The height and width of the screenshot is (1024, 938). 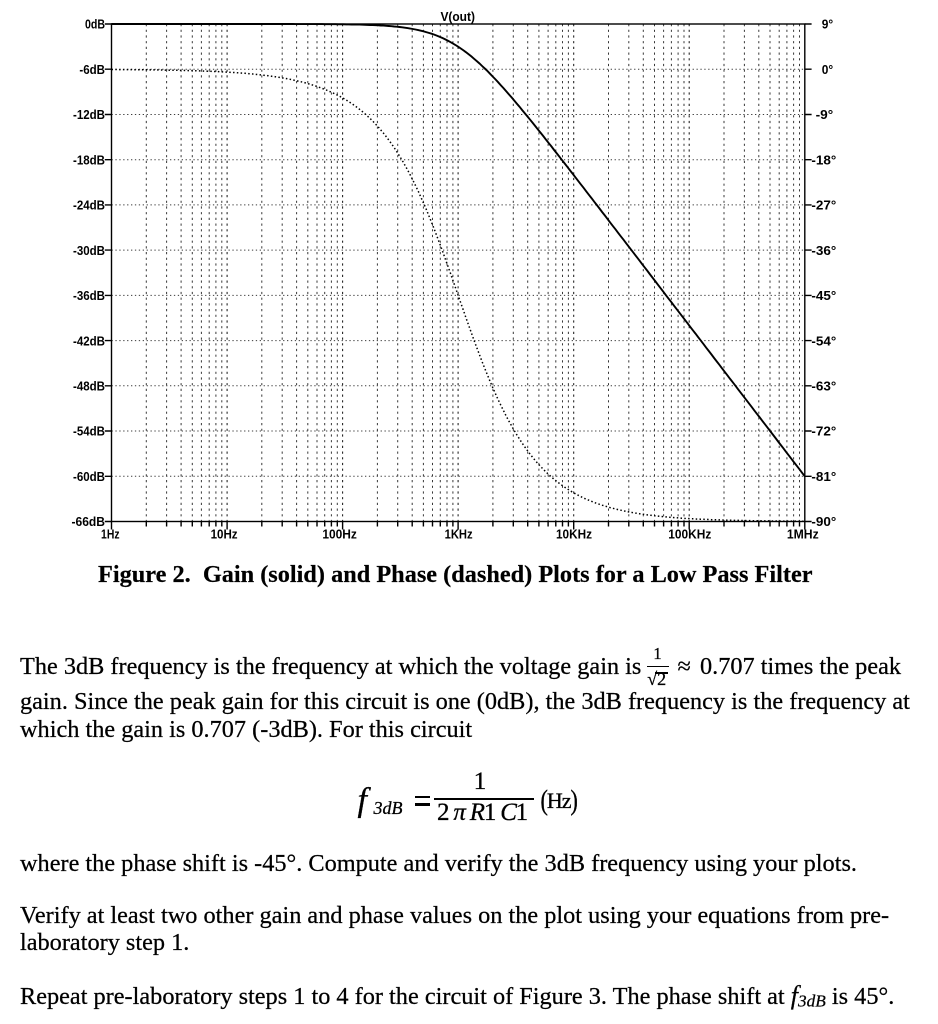 What do you see at coordinates (89, 340) in the screenshot?
I see `svg-text: -42dB` at bounding box center [89, 340].